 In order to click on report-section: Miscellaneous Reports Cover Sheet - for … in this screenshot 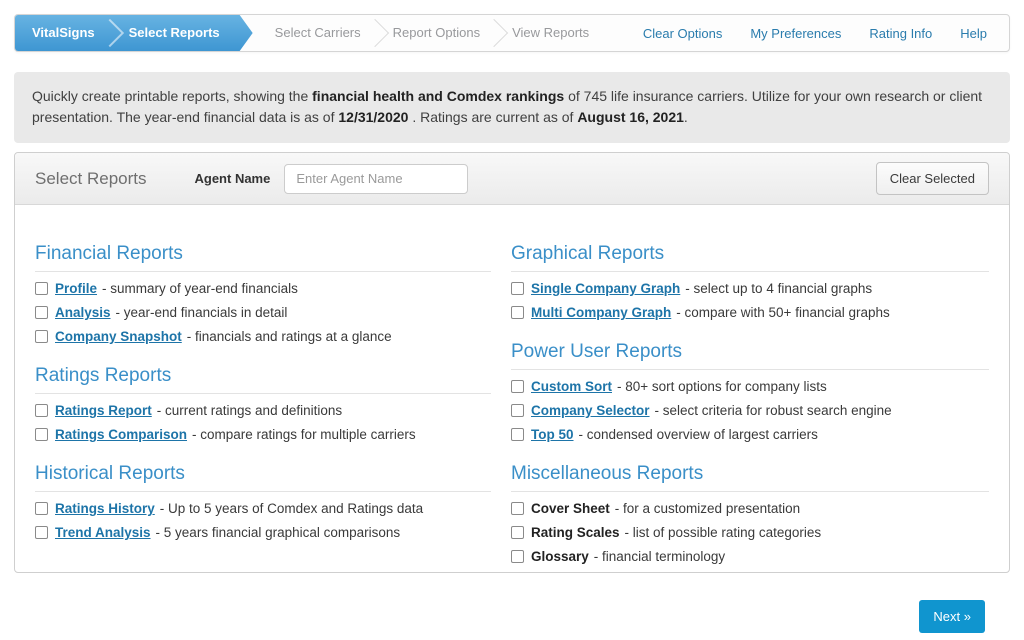, I will do `click(750, 513)`.